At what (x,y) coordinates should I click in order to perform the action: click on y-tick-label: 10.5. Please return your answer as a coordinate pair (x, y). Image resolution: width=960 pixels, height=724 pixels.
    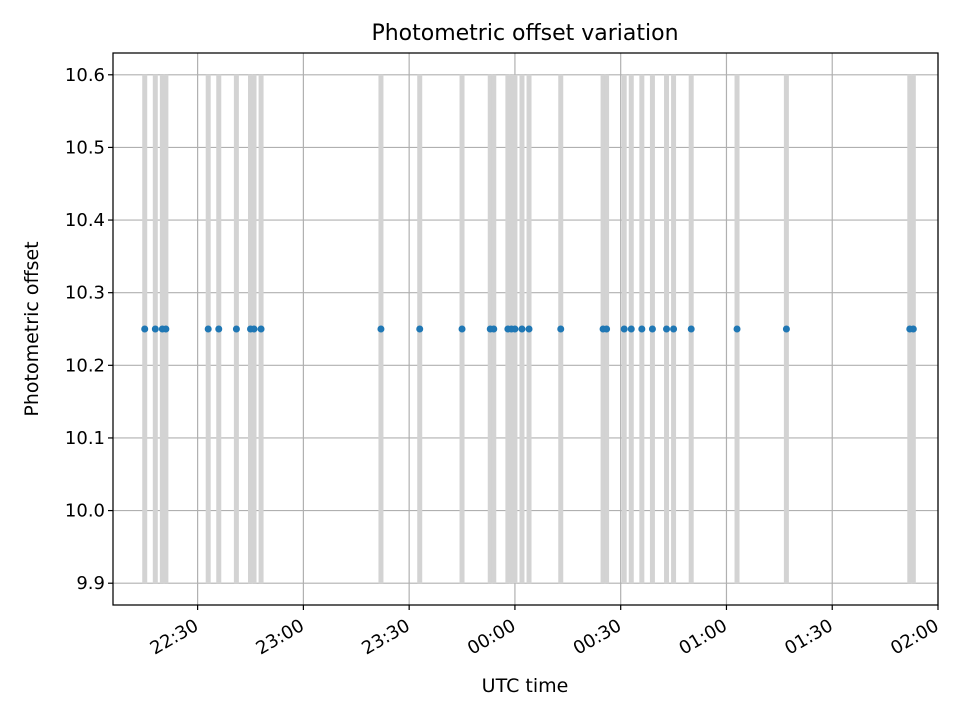
    Looking at the image, I should click on (85, 147).